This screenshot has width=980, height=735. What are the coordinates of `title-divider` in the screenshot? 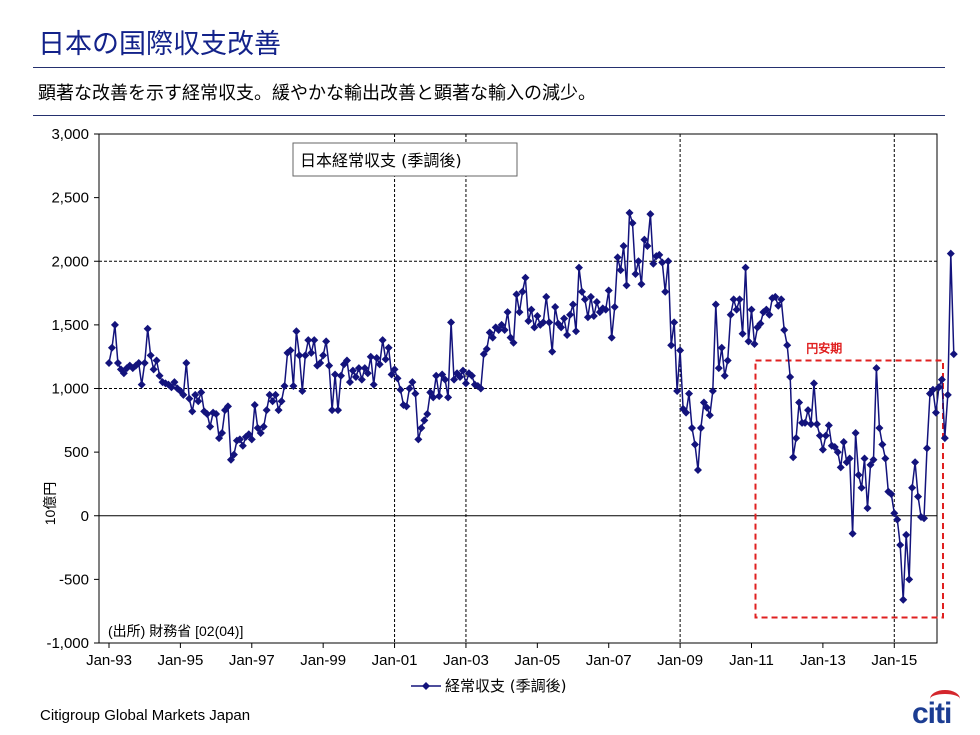 It's located at (489, 67).